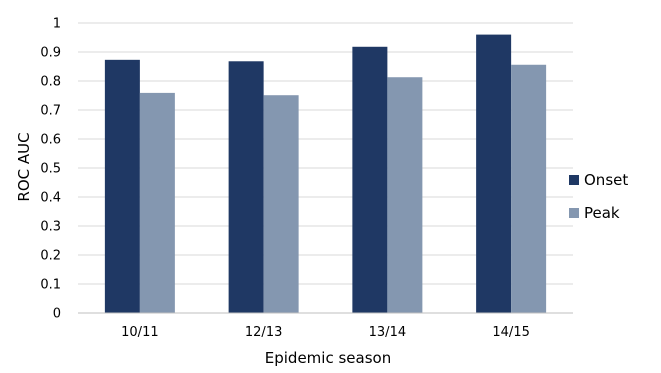 The width and height of the screenshot is (661, 373). I want to click on legend-item-onset: Onset, so click(598, 180).